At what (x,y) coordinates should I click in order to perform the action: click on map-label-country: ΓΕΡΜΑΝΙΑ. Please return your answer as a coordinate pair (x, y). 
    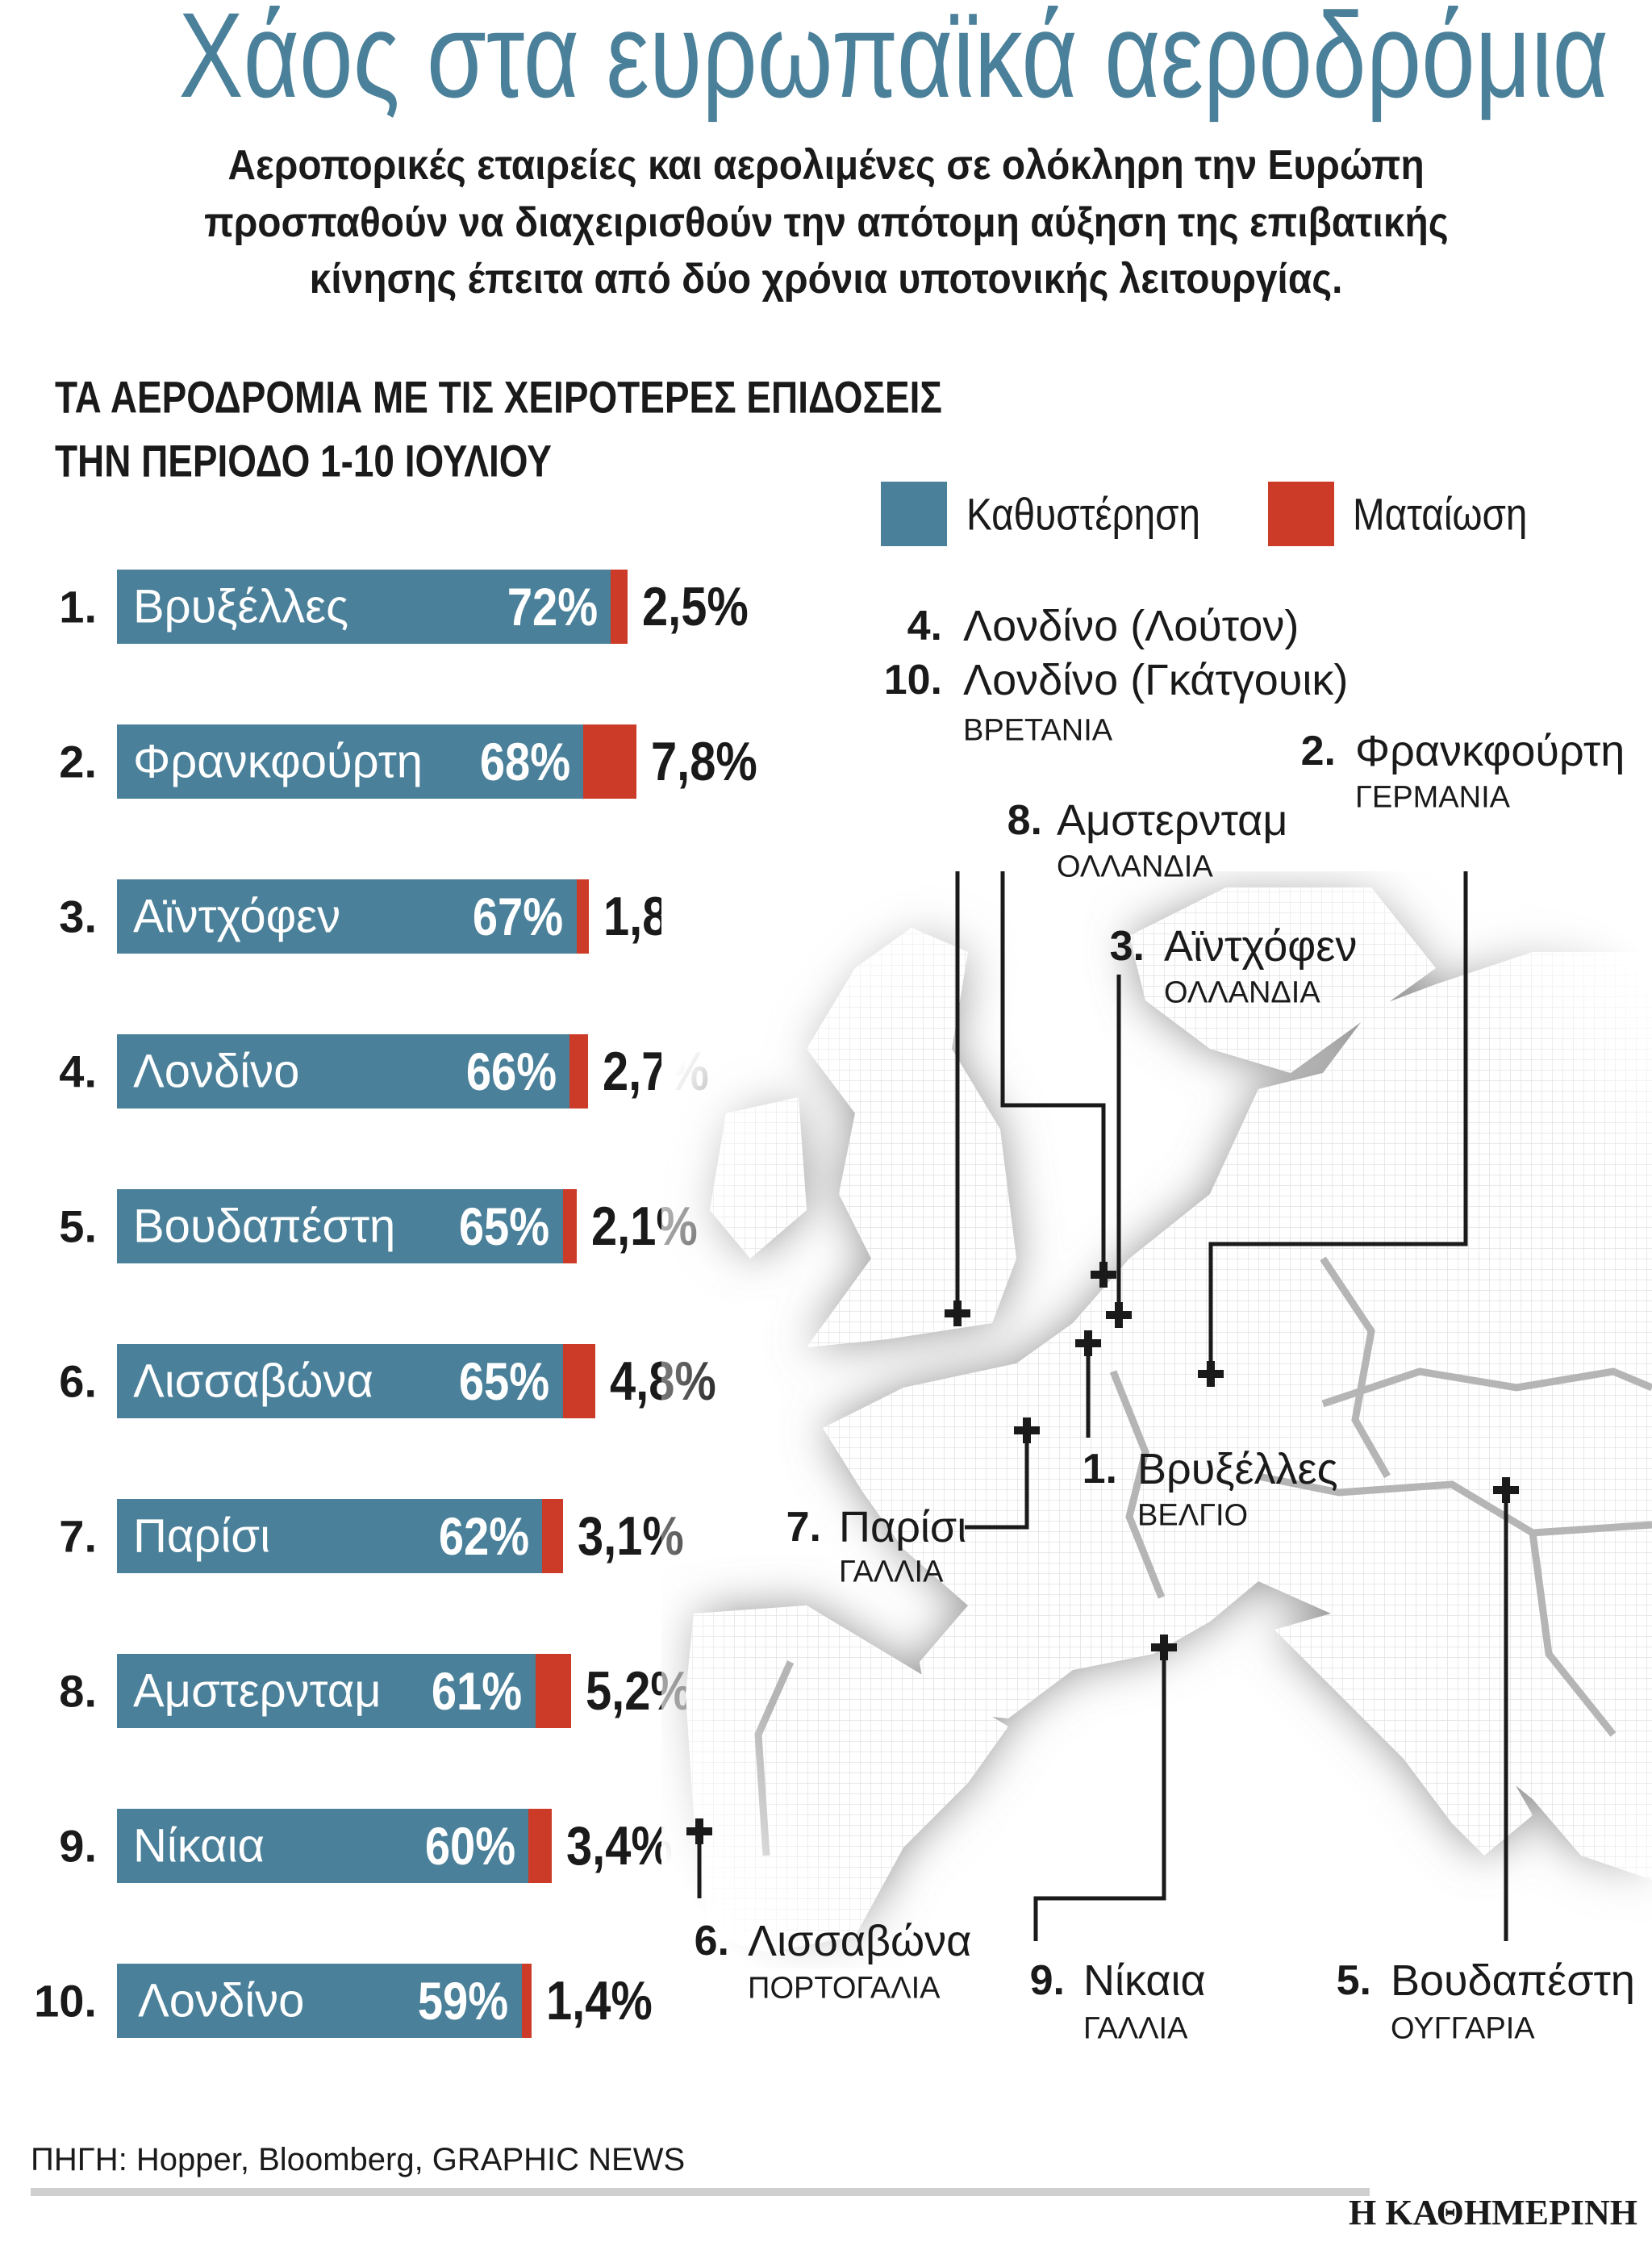
    Looking at the image, I should click on (1433, 798).